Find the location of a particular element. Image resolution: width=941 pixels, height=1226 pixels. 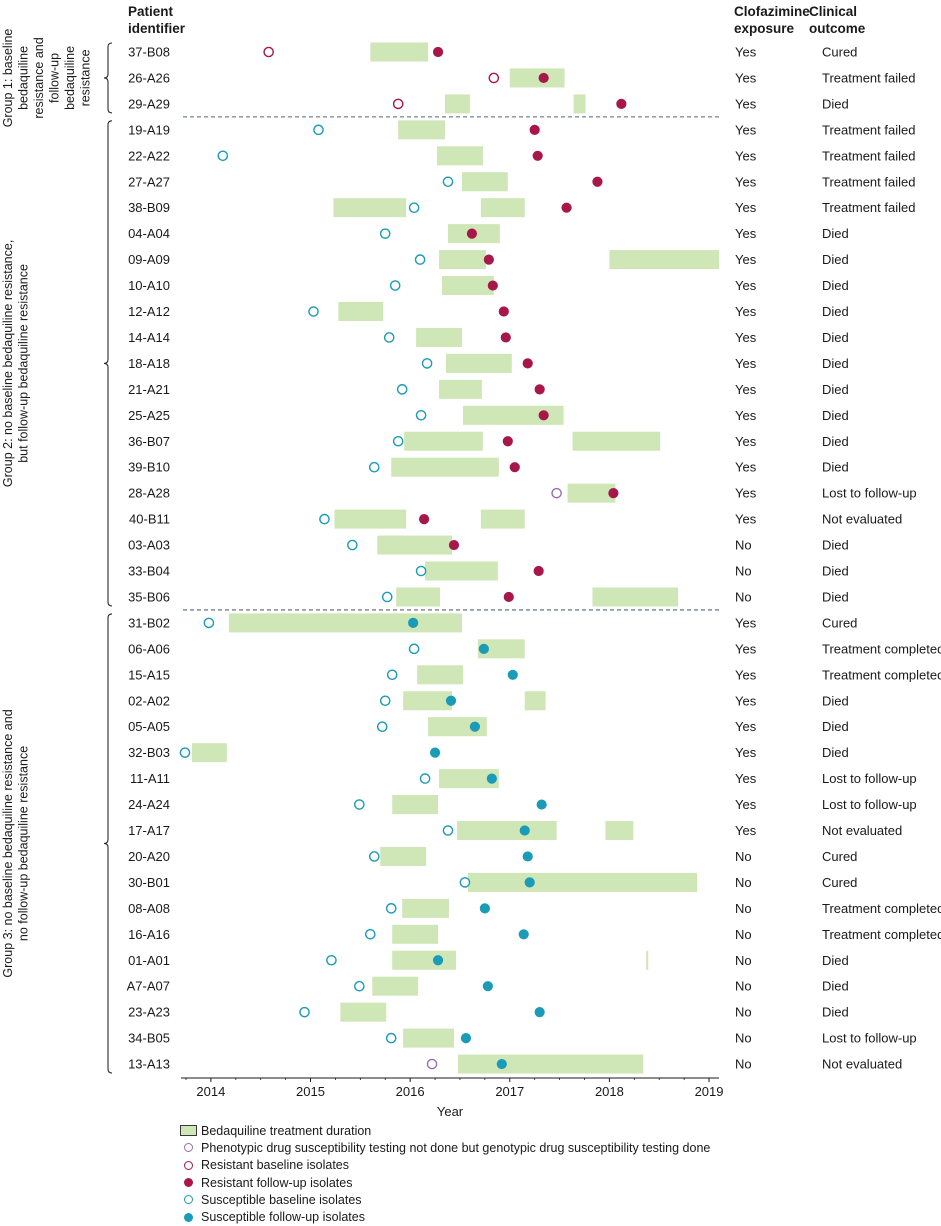

x-tick-label: 2019 is located at coordinates (709, 1091).